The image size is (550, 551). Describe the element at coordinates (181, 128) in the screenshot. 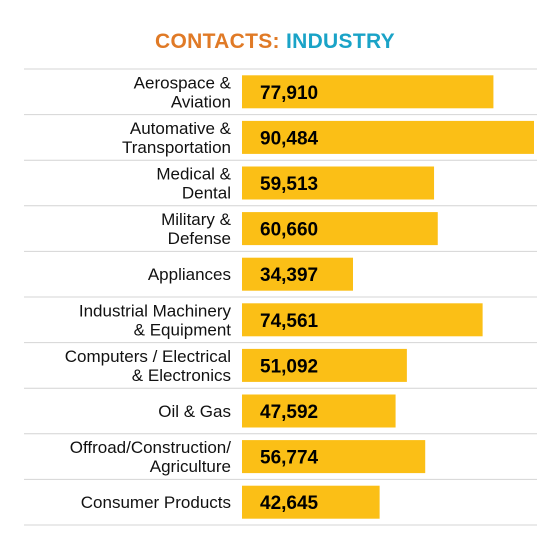

I see `category-label-line: Automative &` at that location.